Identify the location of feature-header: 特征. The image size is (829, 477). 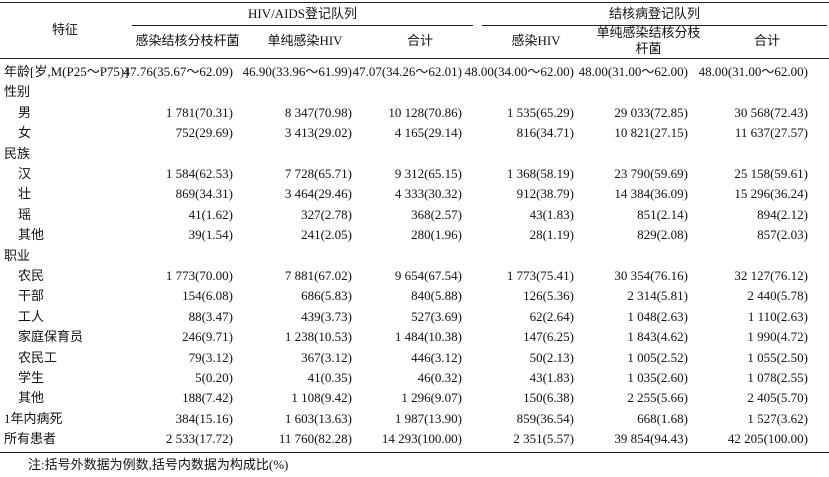
(64, 29).